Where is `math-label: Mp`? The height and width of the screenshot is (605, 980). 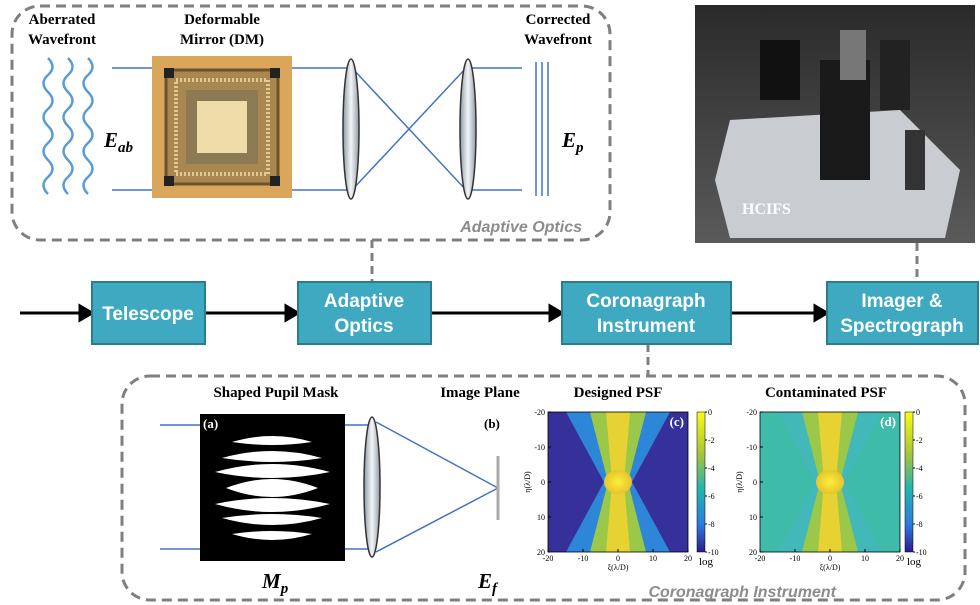 math-label: Mp is located at coordinates (275, 583).